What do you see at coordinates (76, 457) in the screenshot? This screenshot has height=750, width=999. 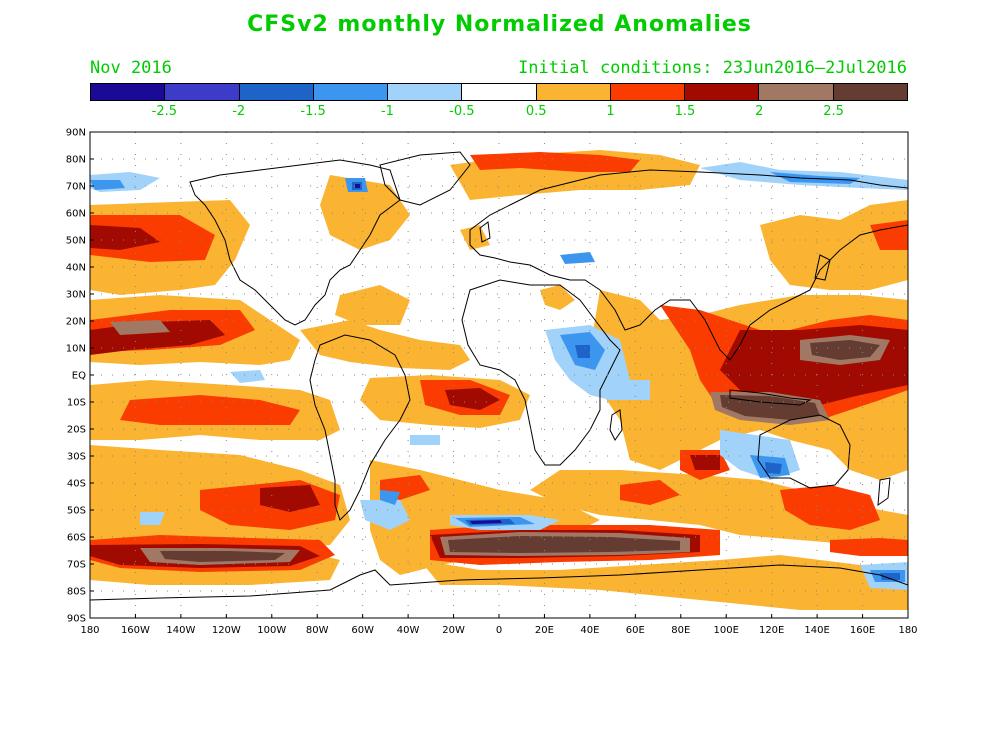 I see `latitude-tick-label: 30S` at bounding box center [76, 457].